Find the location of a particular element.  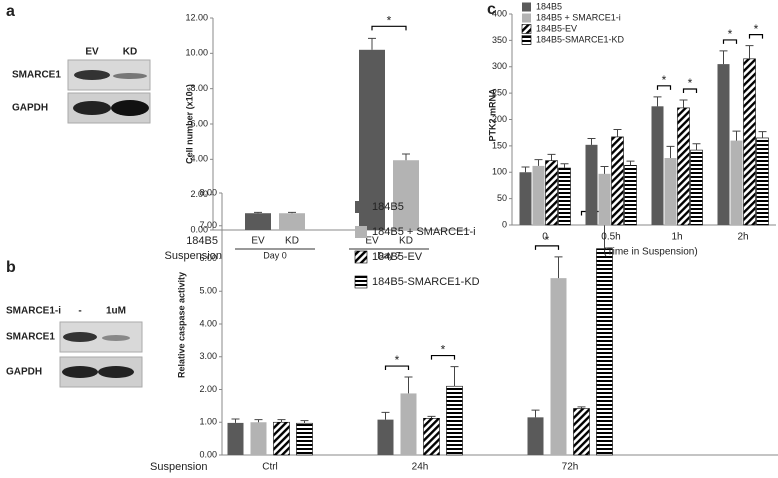

legend-label: 184B5-SMARCE1-KD is located at coordinates (580, 39).